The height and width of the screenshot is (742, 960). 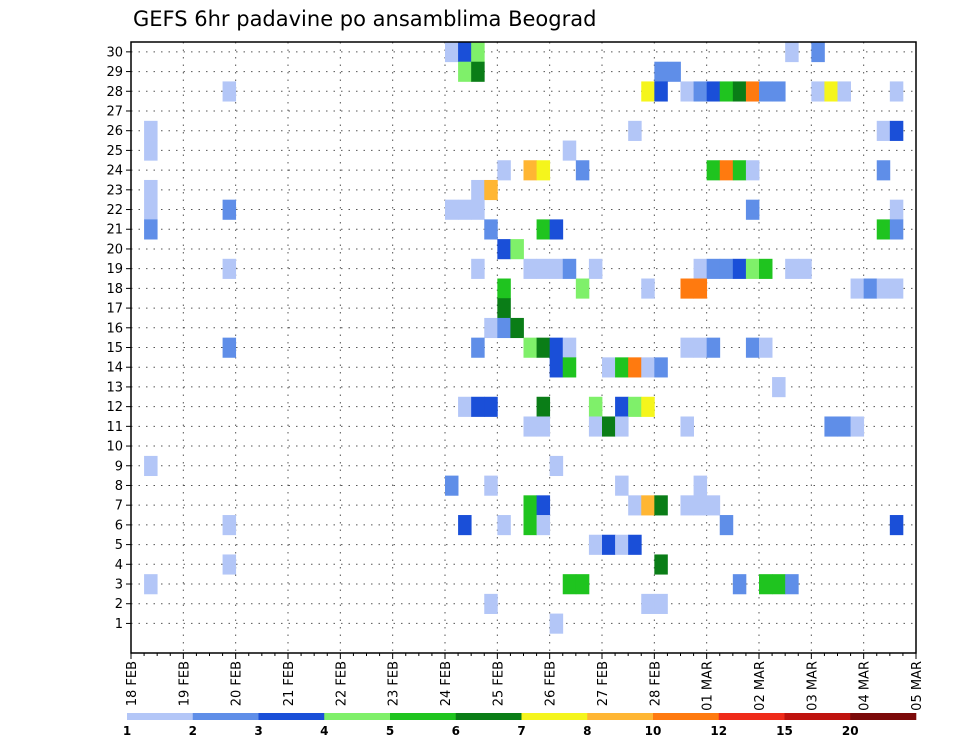 I want to click on x-tick-label: 22 FEB, so click(x=341, y=683).